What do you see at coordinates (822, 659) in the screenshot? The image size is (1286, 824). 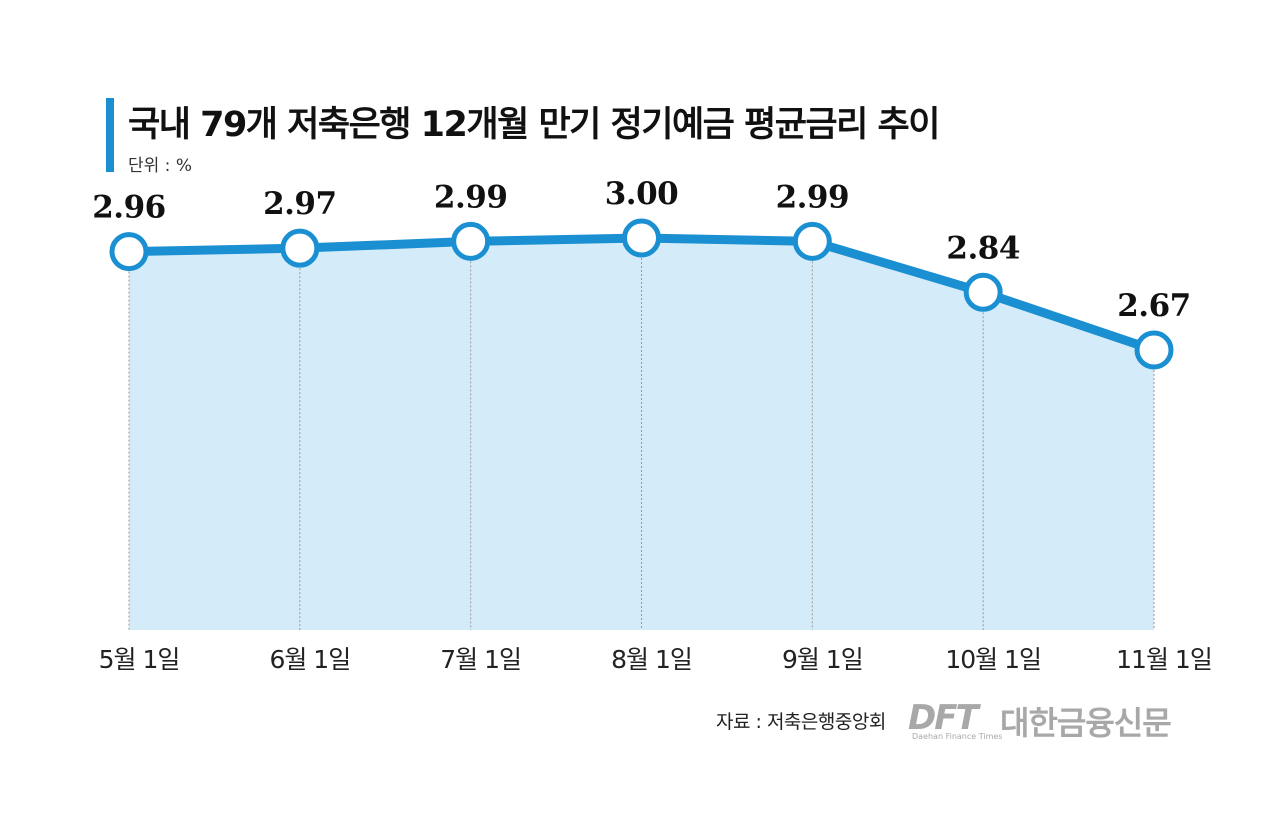 I see `x-tick-label-4: 9월 1일` at bounding box center [822, 659].